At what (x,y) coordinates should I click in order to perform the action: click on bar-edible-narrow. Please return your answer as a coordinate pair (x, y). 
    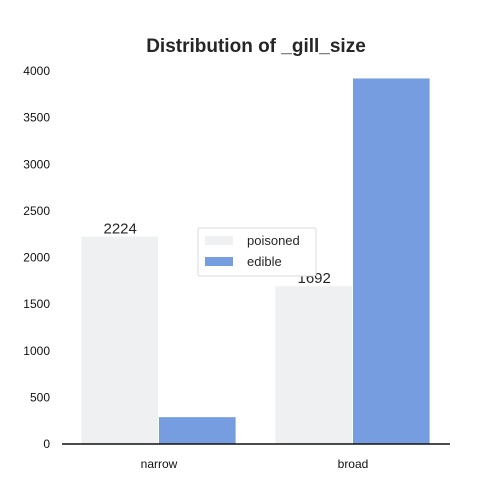
    Looking at the image, I should click on (197, 430).